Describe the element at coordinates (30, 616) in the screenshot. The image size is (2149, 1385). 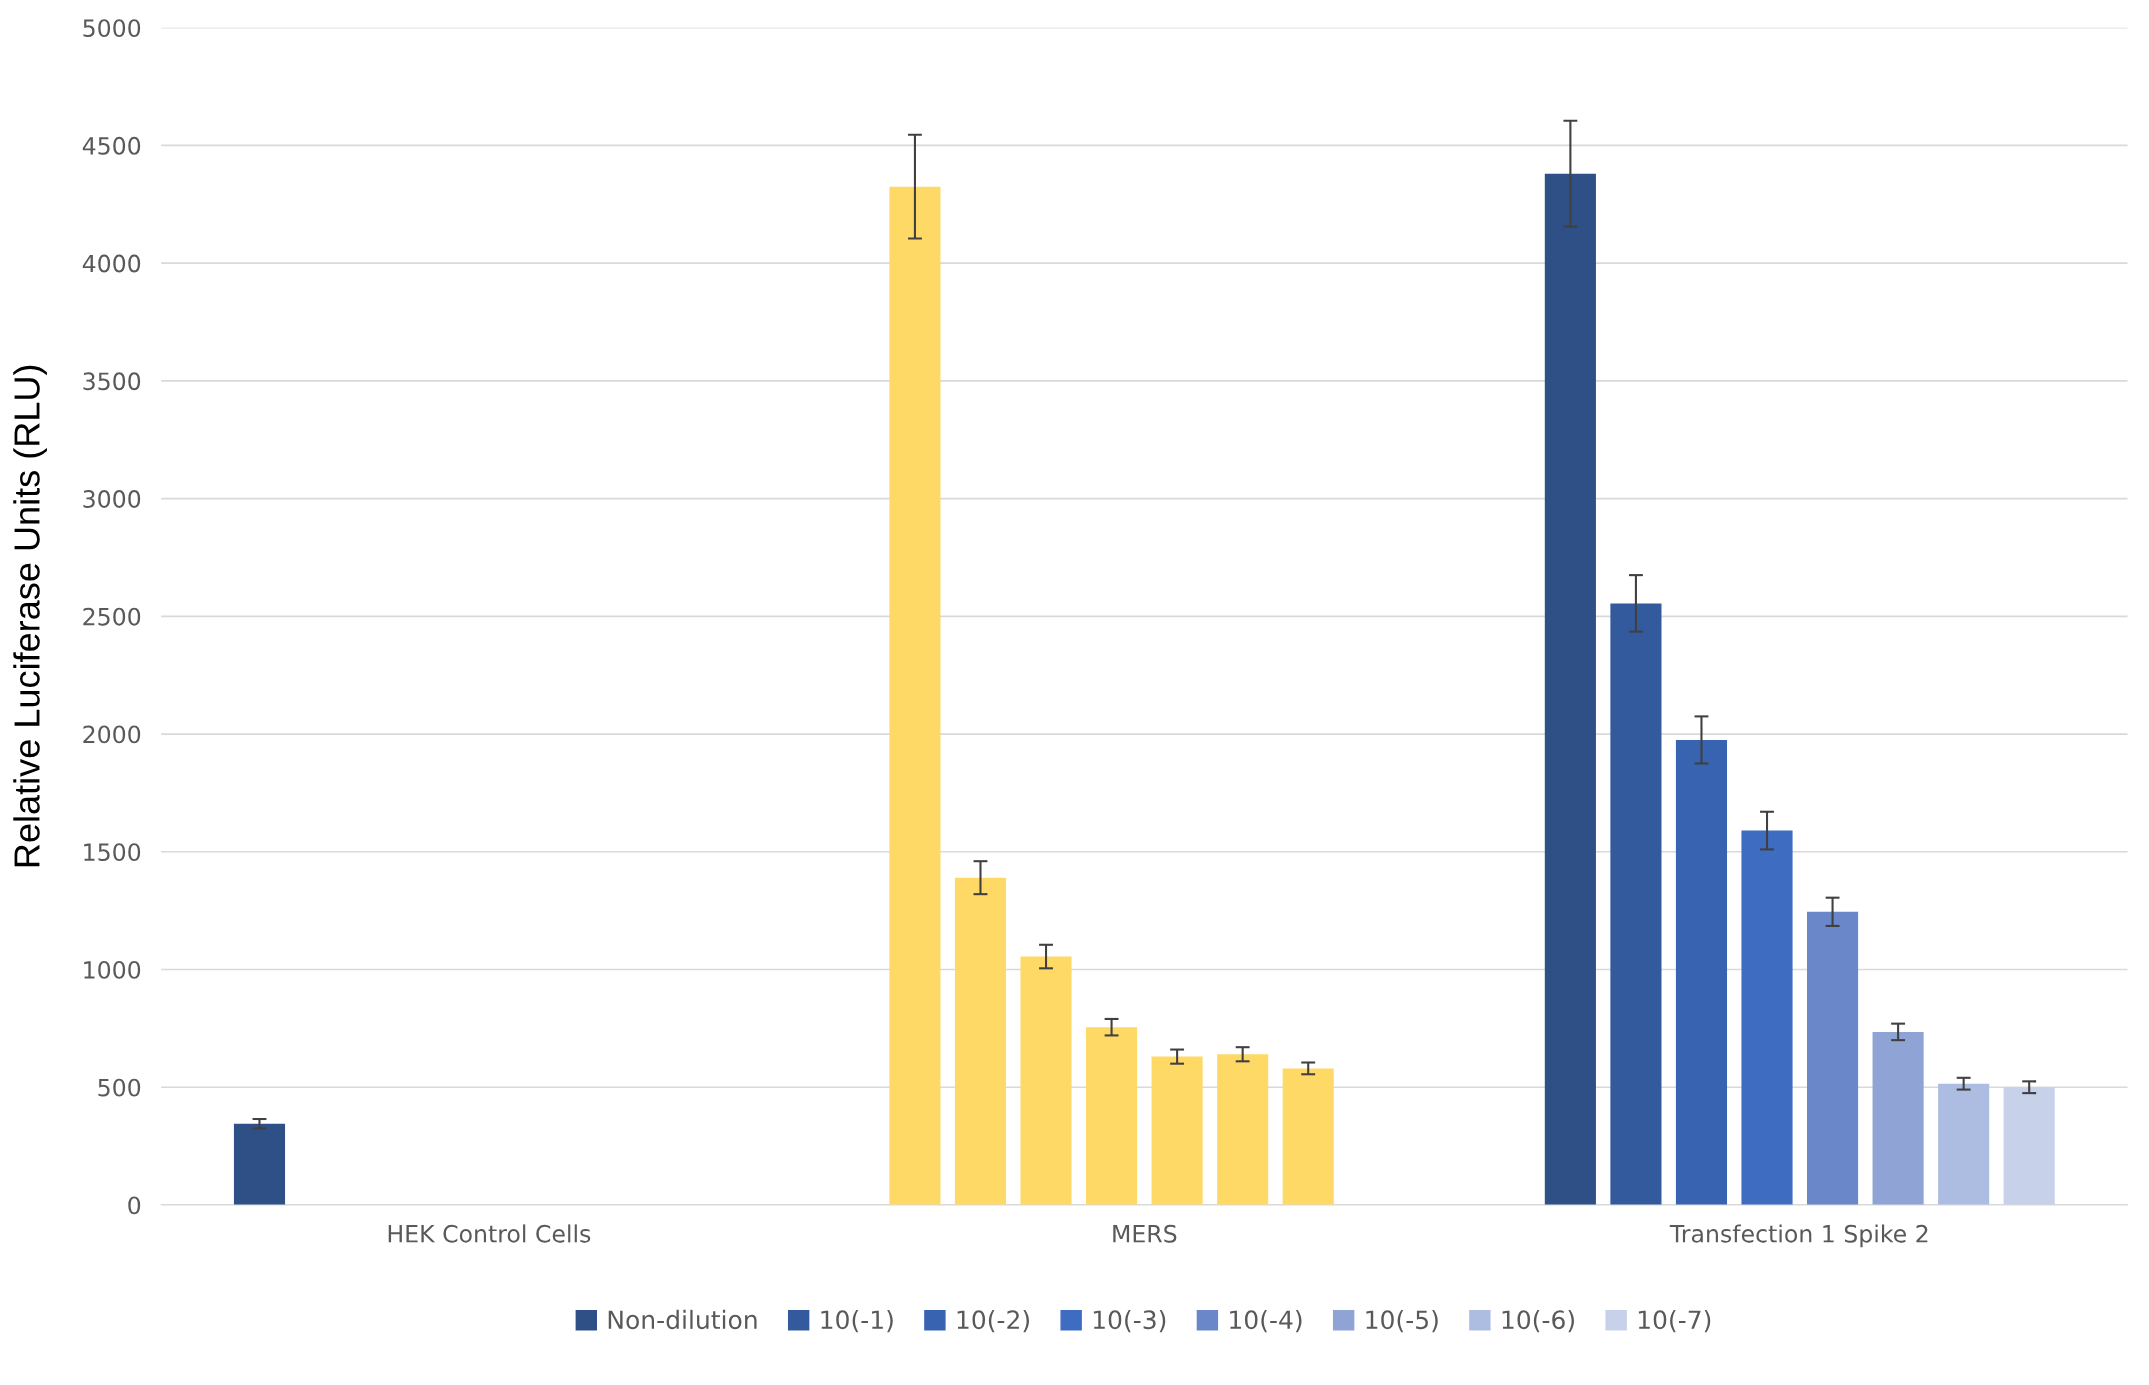
I see `y-axis-title: Relative Luciferase Units (RLU)` at that location.